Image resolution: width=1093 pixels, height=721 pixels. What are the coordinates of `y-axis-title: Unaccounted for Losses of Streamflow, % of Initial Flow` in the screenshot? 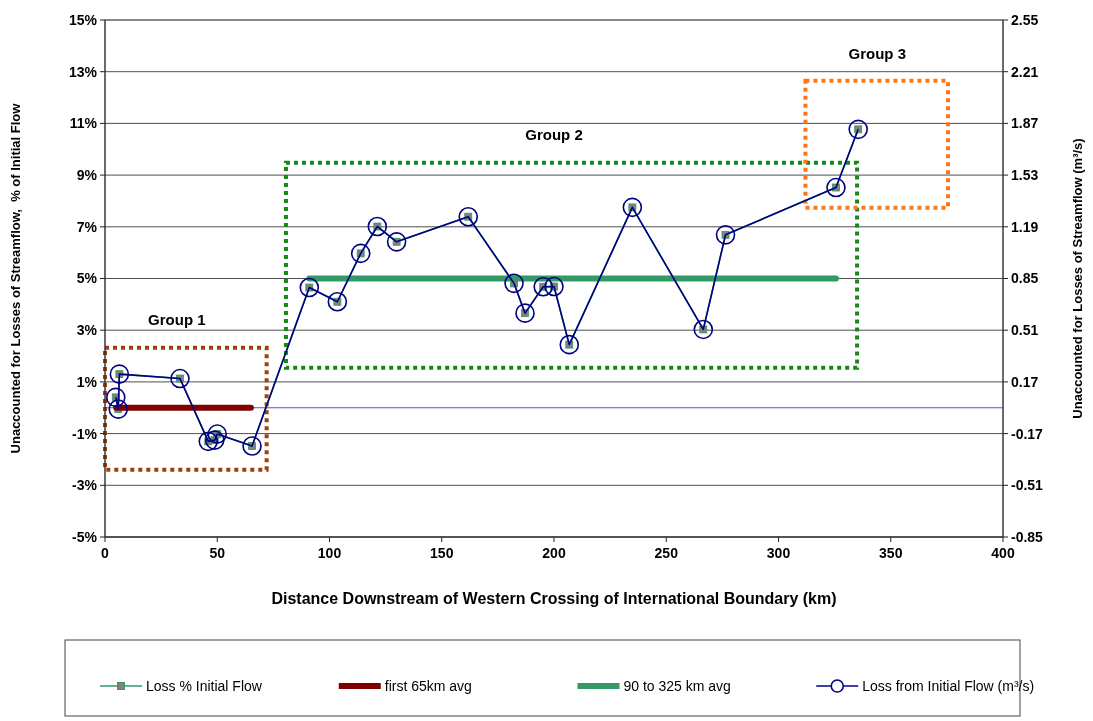 It's located at (15, 278).